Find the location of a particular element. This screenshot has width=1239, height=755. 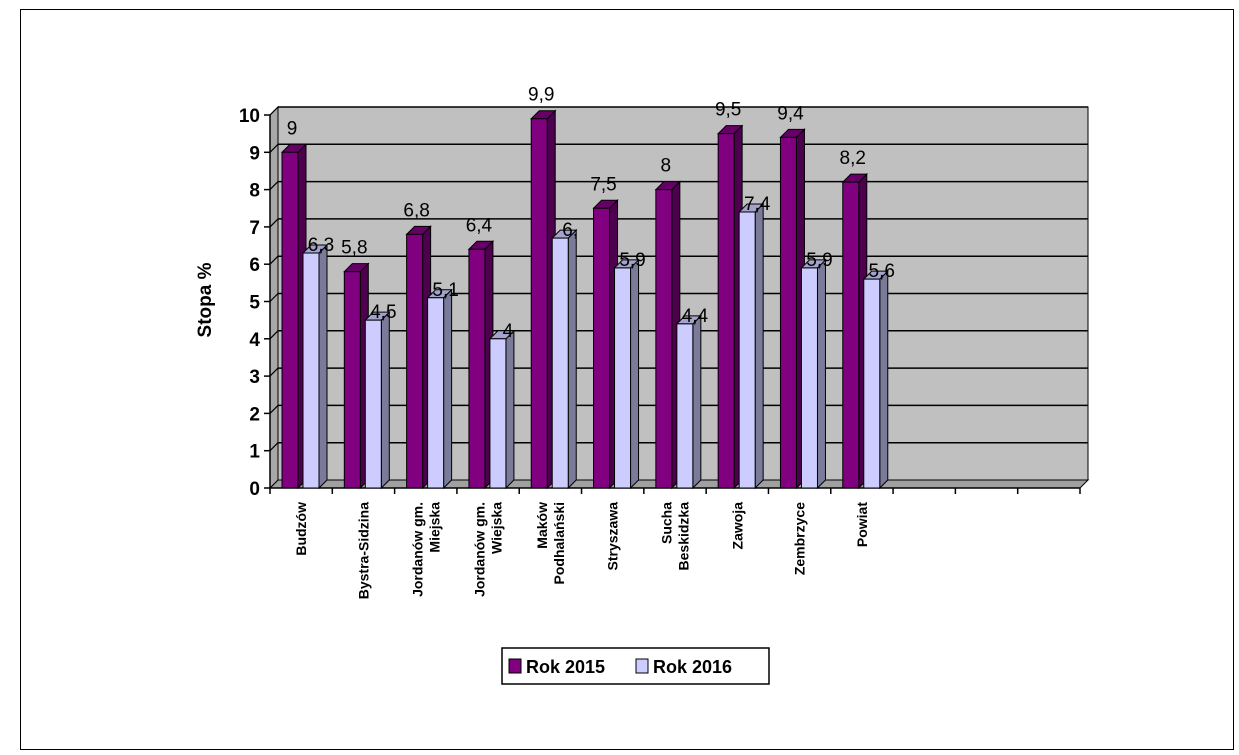

data-label: 5,6 is located at coordinates (882, 271).